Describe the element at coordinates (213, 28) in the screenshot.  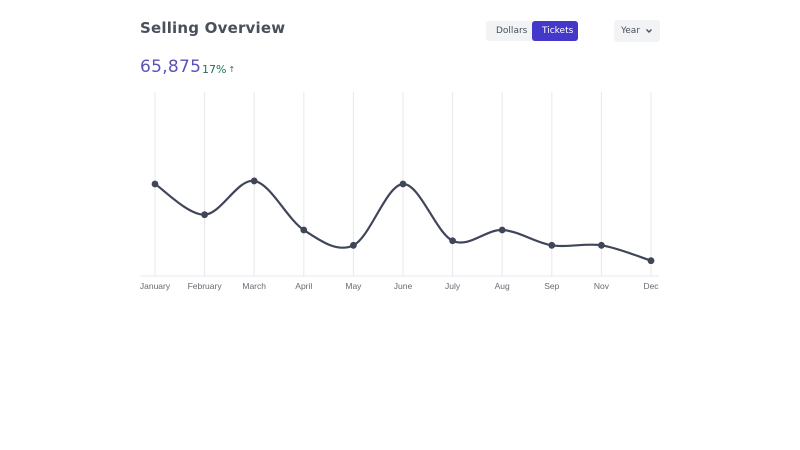
I see `chart-title: Selling Overview` at that location.